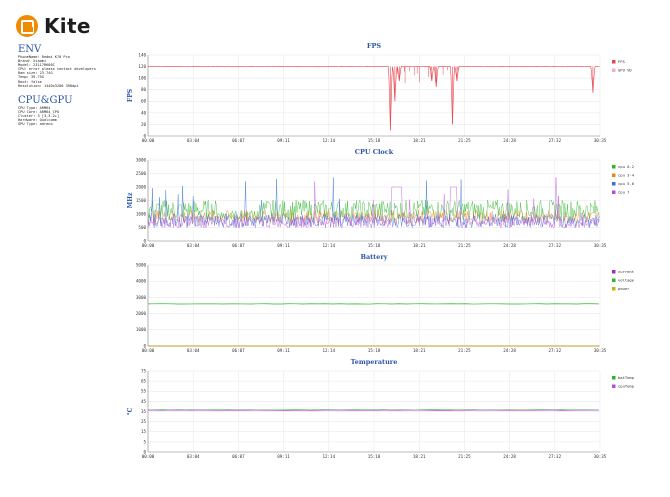  Describe the element at coordinates (142, 54) in the screenshot. I see `y-tick-label: 140` at that location.